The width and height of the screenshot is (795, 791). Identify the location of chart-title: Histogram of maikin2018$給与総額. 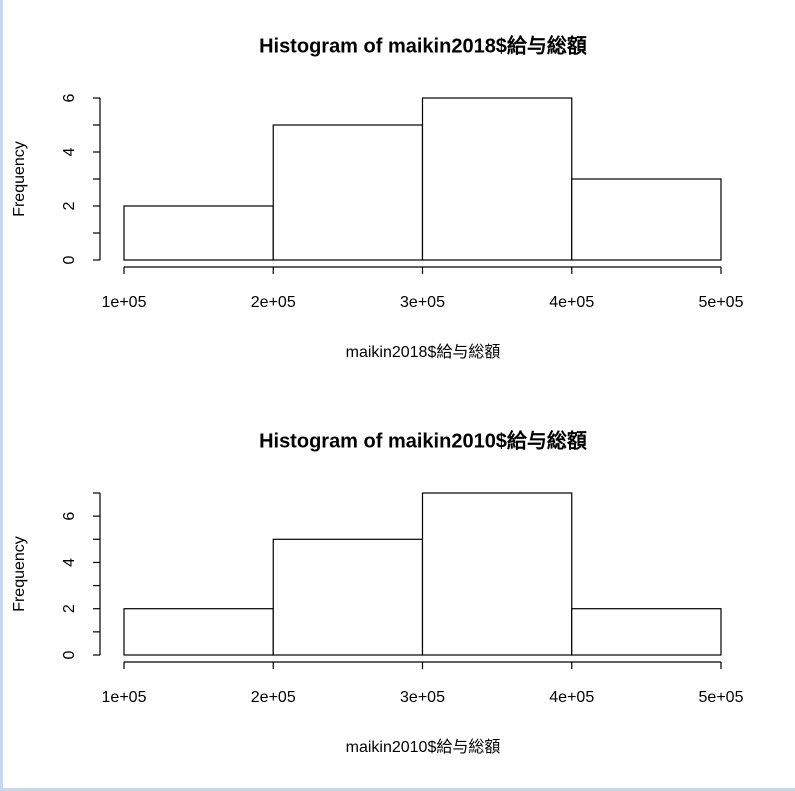
(423, 45).